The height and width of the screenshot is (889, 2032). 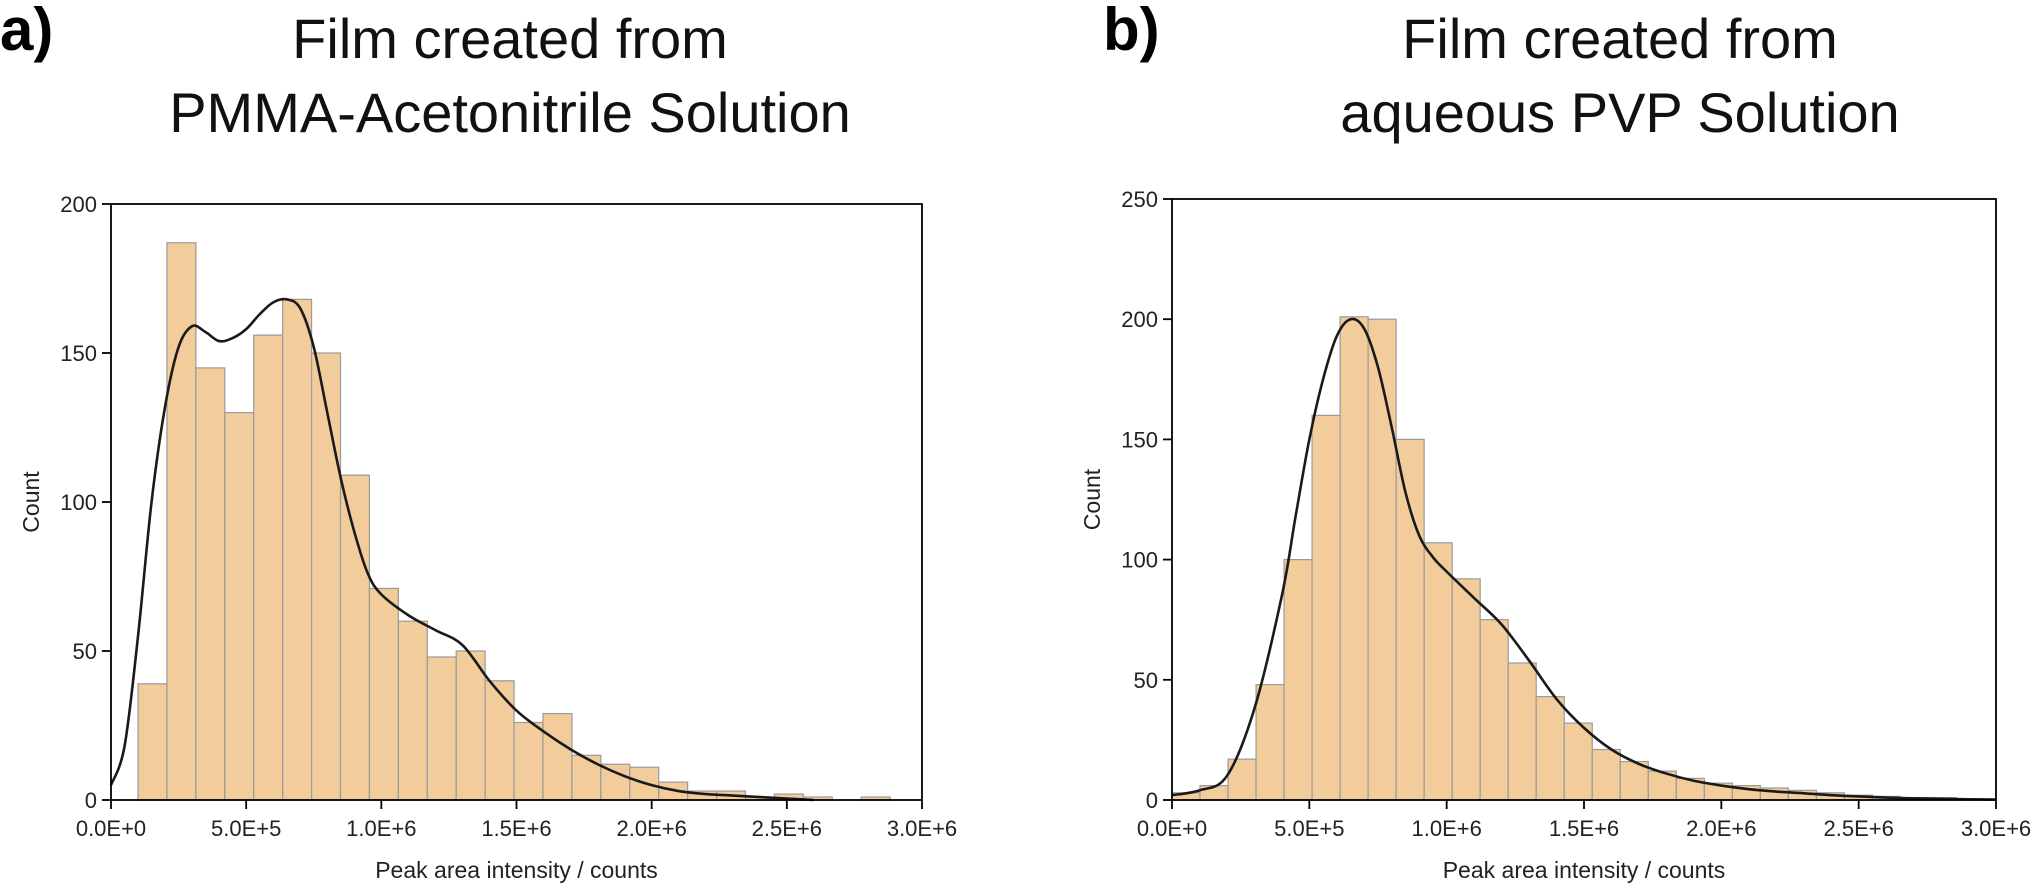 What do you see at coordinates (1601, 76) in the screenshot?
I see `panel-b-title: Film created from aqueous PVP Solution` at bounding box center [1601, 76].